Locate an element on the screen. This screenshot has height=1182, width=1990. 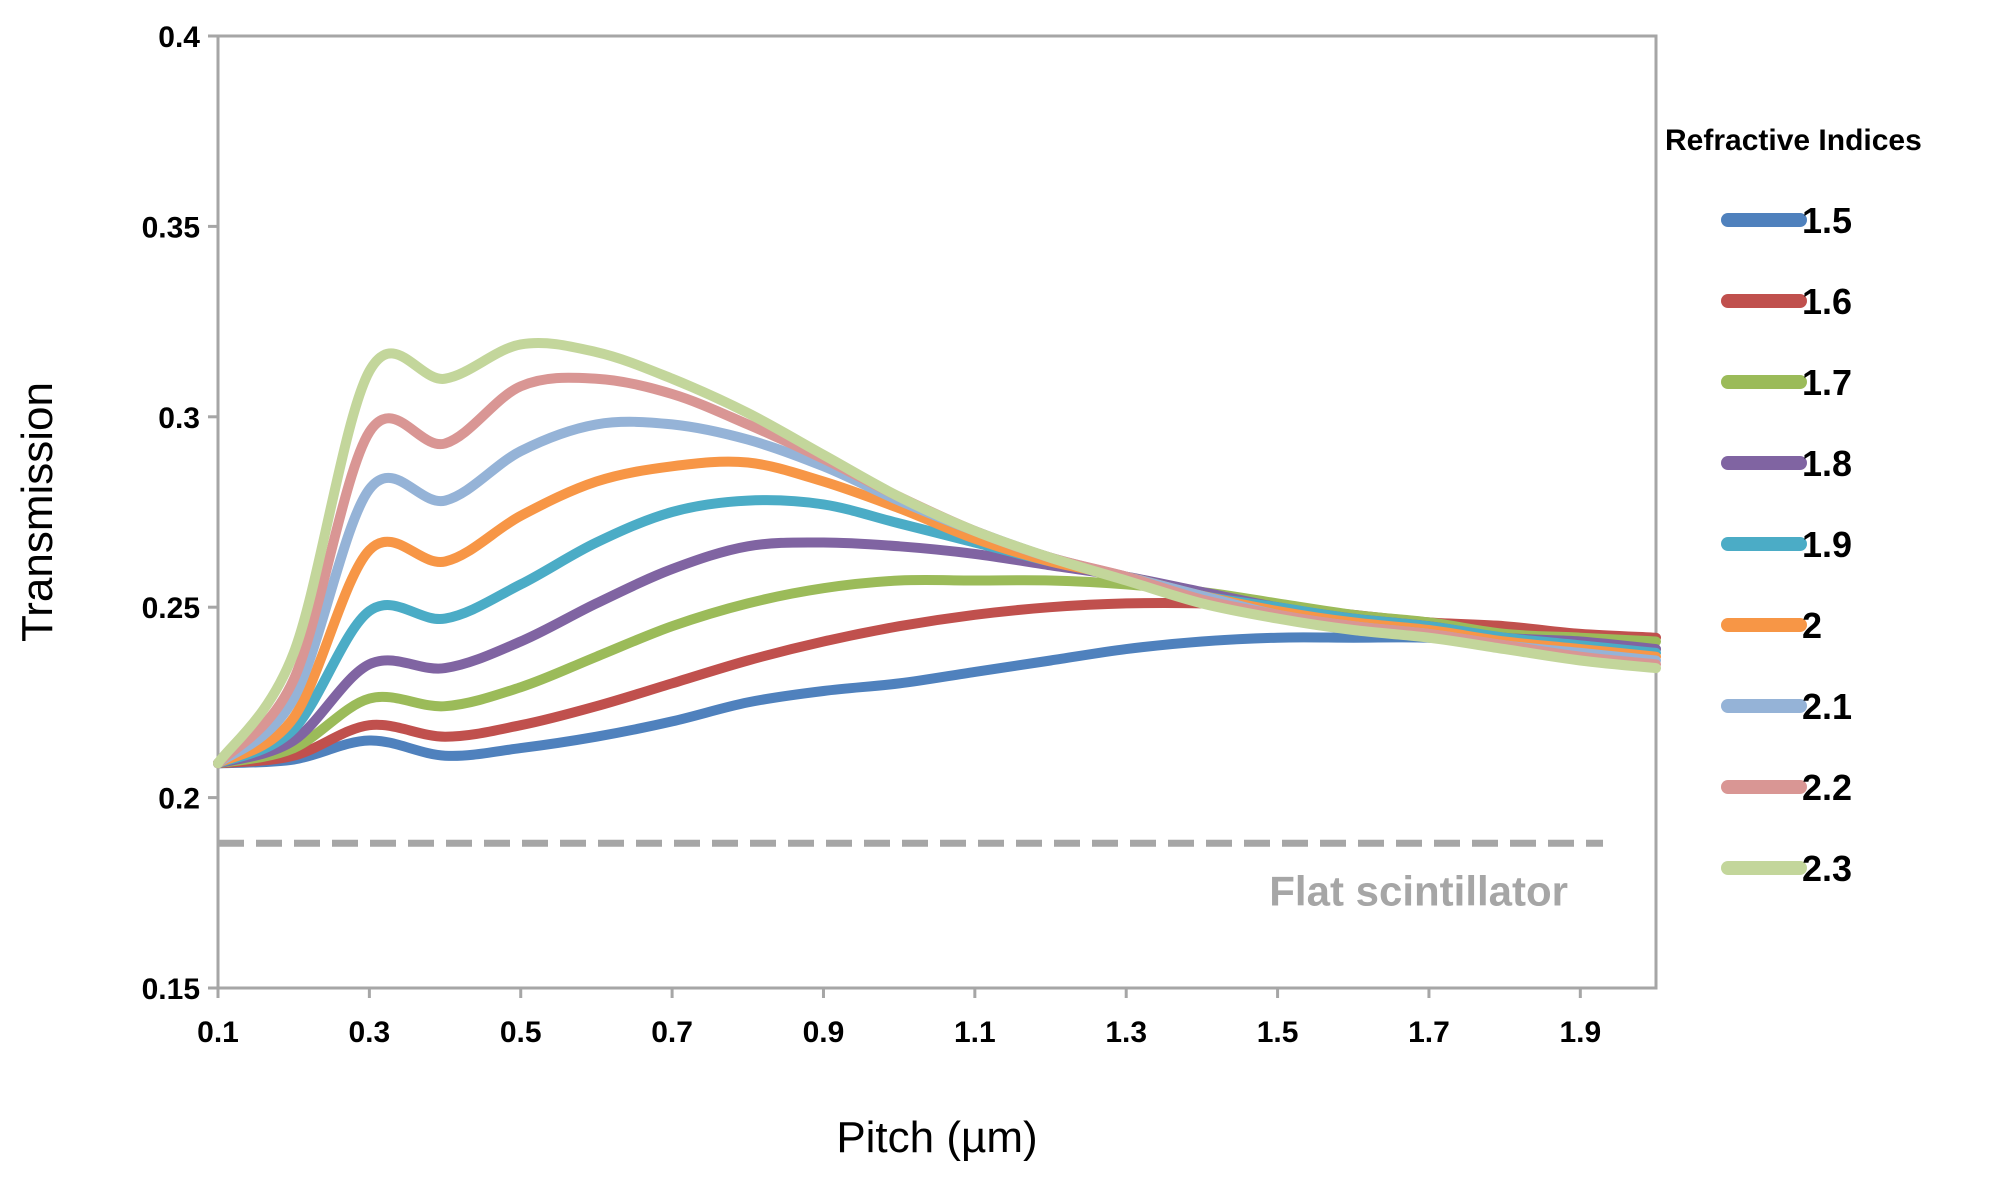
flat-scintillator-label: Flat scintillator is located at coordinates (1418, 890).